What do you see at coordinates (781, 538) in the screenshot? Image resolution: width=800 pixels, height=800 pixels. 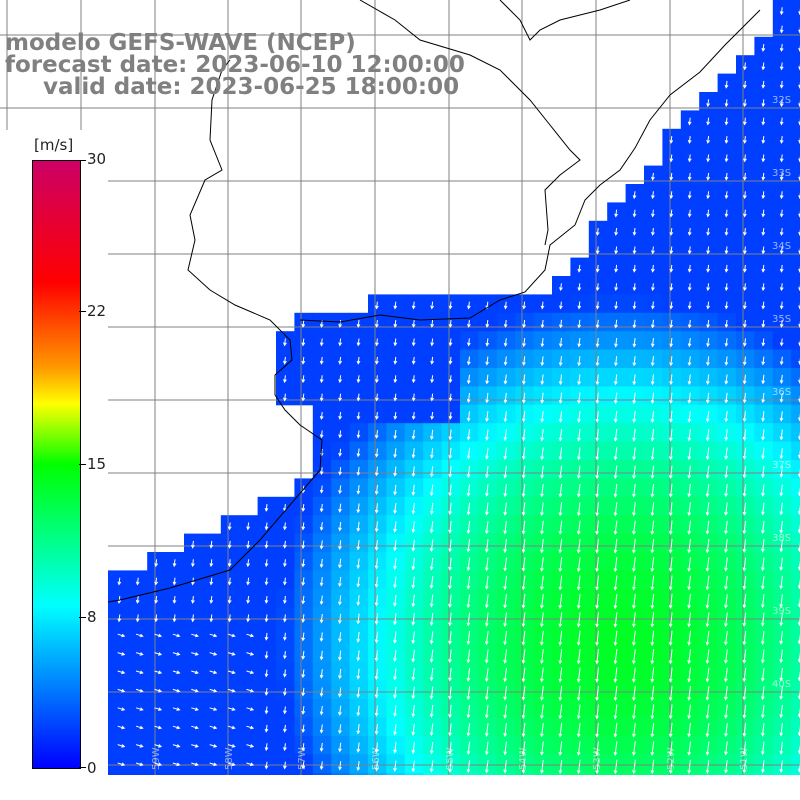 I see `latitude-label: 38S` at bounding box center [781, 538].